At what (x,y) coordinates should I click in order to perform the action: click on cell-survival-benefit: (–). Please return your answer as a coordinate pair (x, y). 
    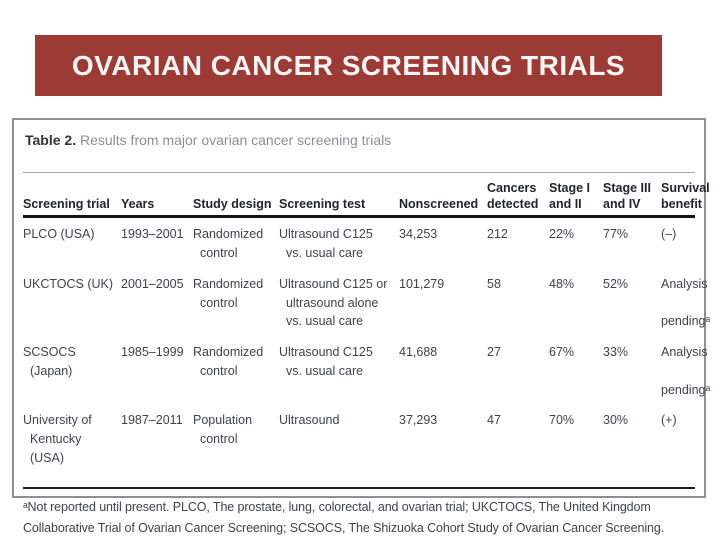
    Looking at the image, I should click on (669, 234).